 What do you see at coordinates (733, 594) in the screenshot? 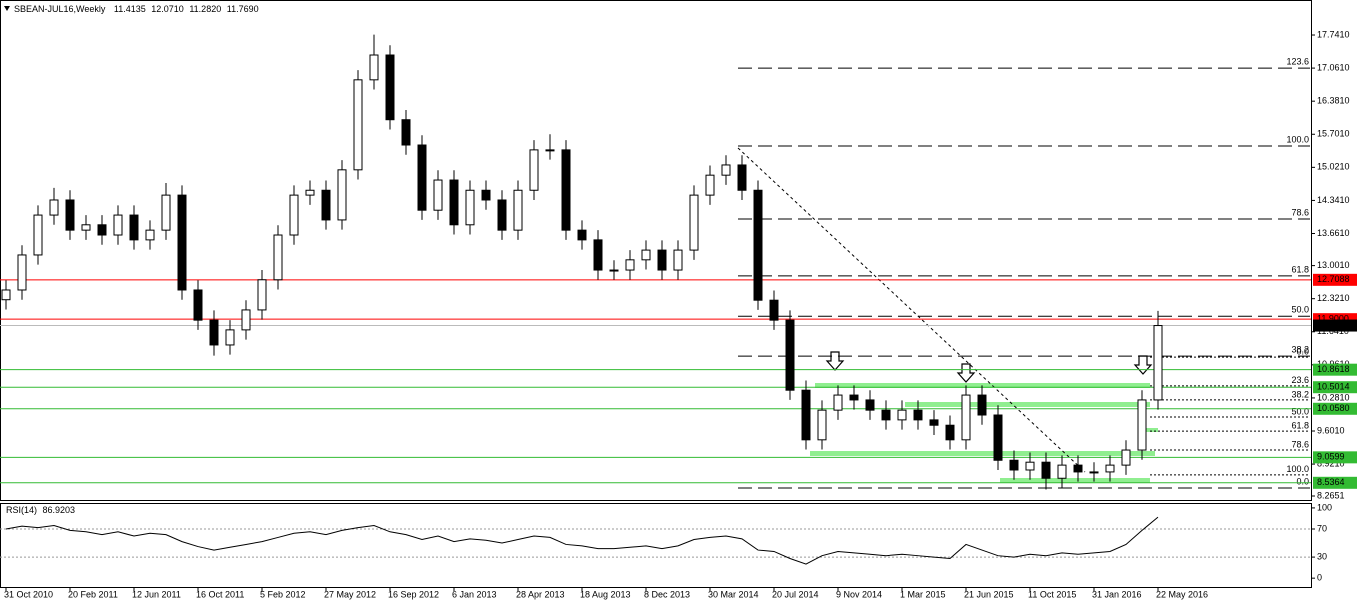
I see `x-tick-label: 30 Mar 2014` at bounding box center [733, 594].